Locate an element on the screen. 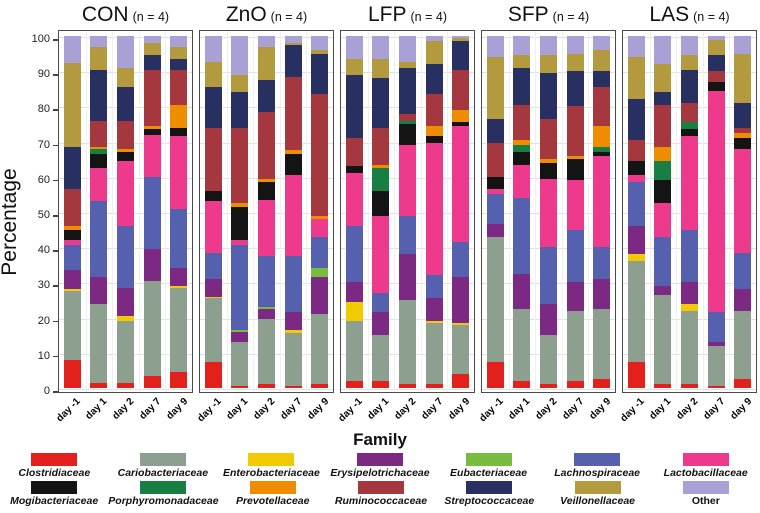 The height and width of the screenshot is (513, 760). panel-title-CON: CON (n = 4) is located at coordinates (125, 16).